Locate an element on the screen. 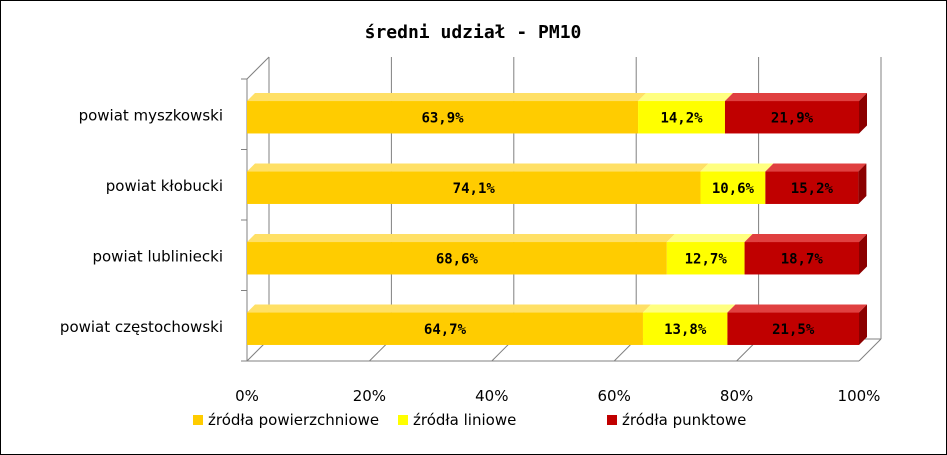 Image resolution: width=947 pixels, height=455 pixels. category-label: powiat myszkowski is located at coordinates (151, 115).